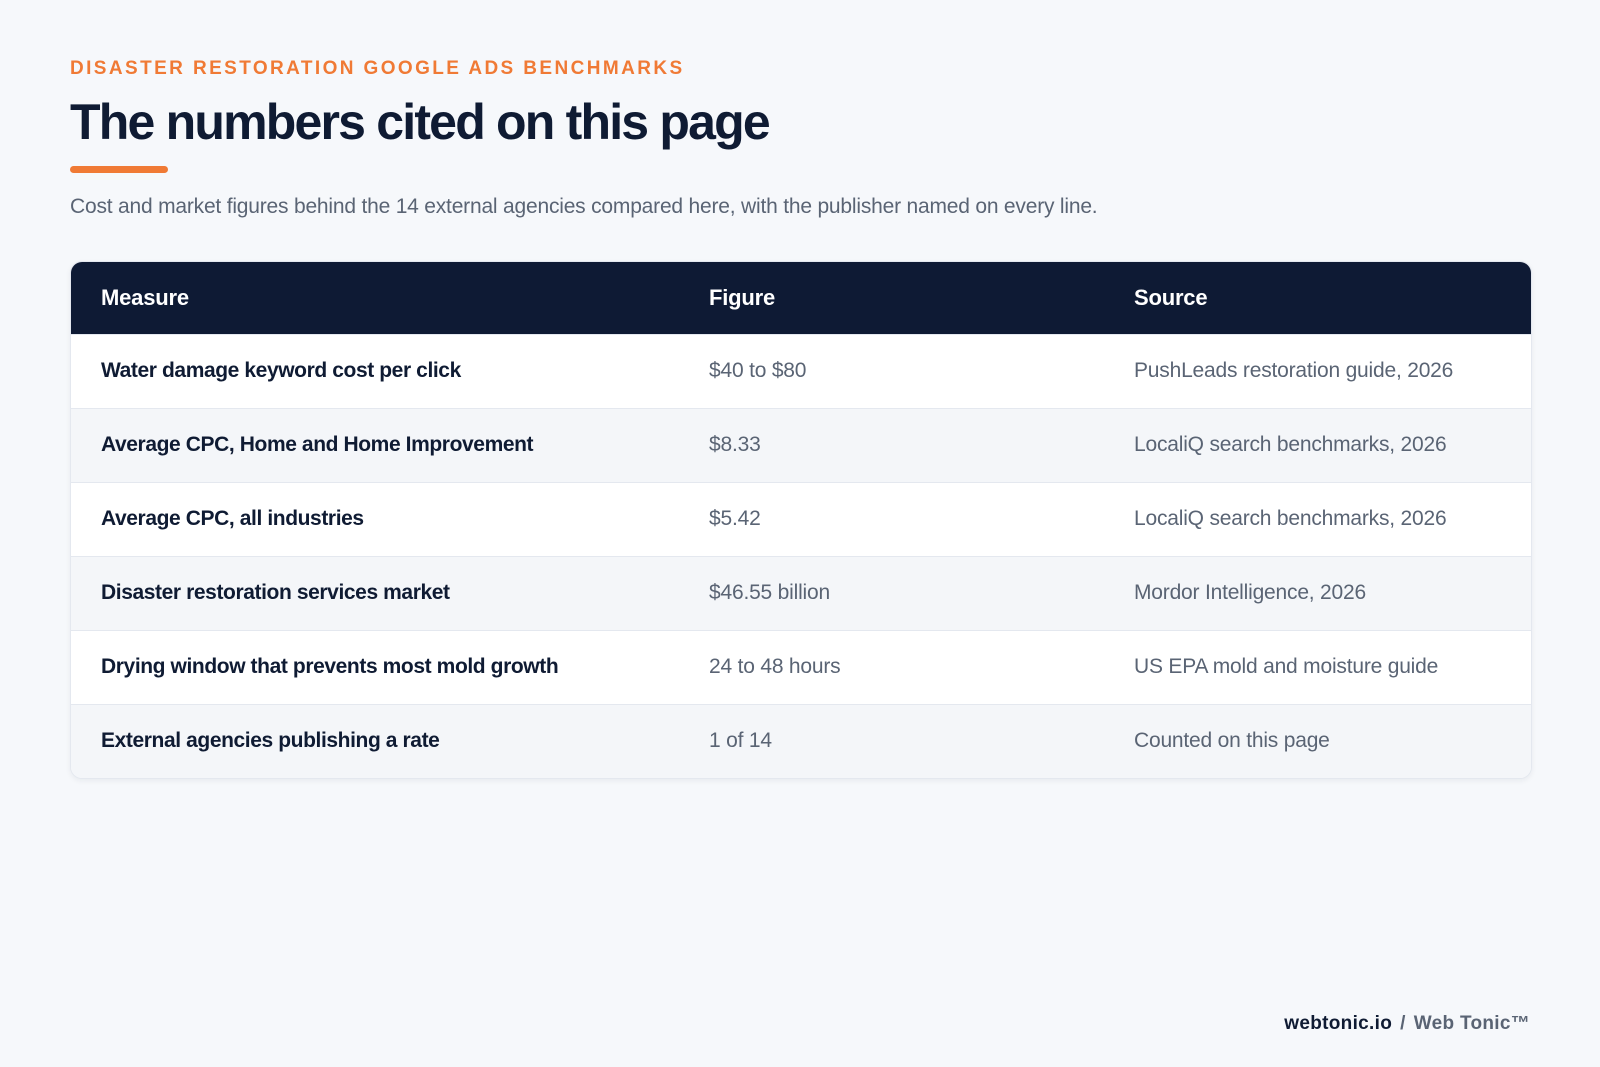 The height and width of the screenshot is (1067, 1600). What do you see at coordinates (317, 444) in the screenshot?
I see `measure-cell: Average CPC, Home and Home Improvement` at bounding box center [317, 444].